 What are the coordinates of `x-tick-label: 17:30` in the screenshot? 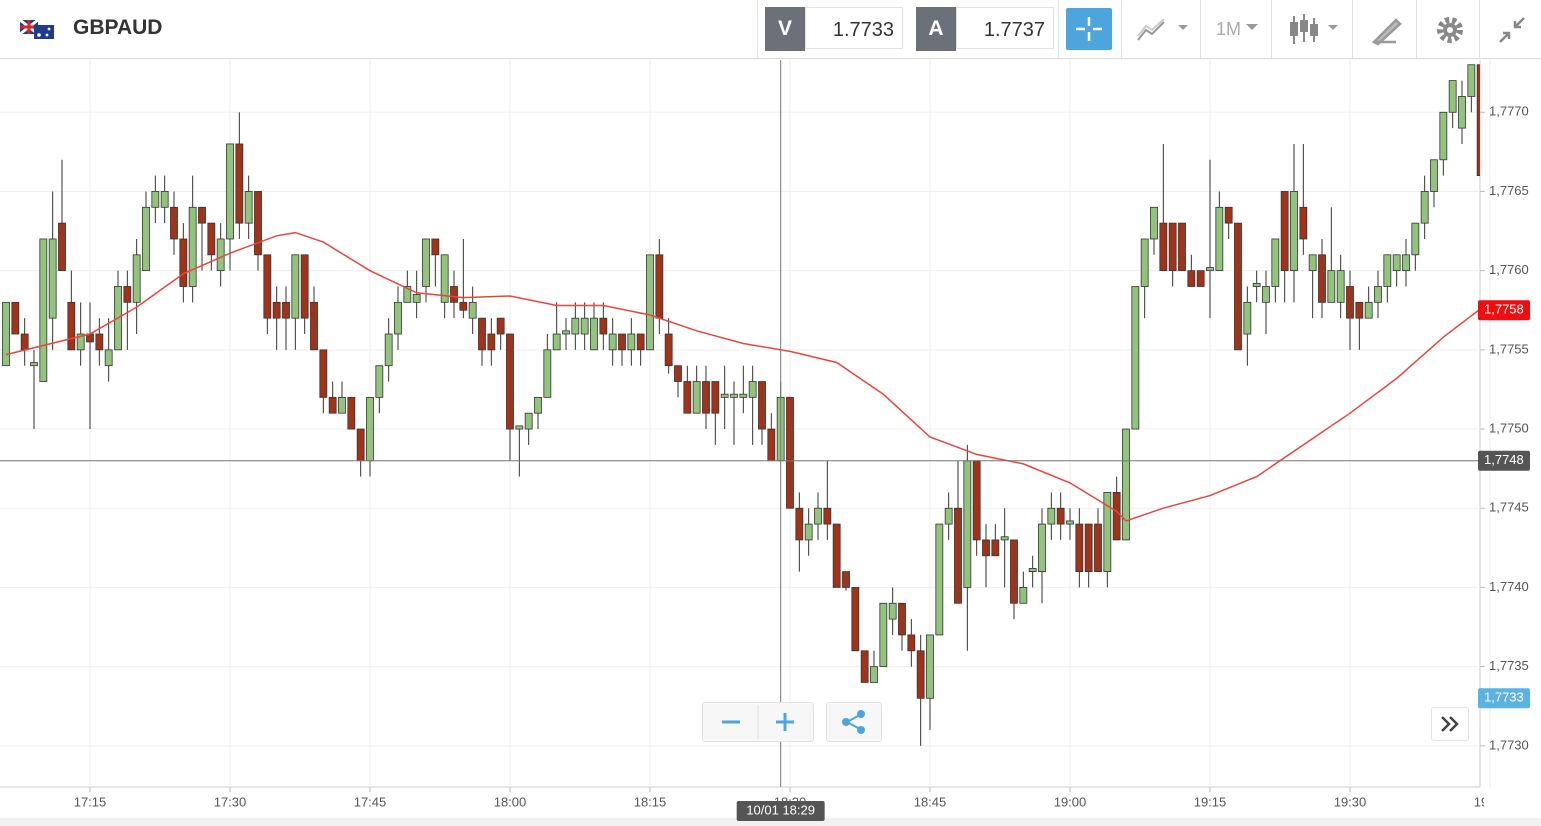 It's located at (230, 801).